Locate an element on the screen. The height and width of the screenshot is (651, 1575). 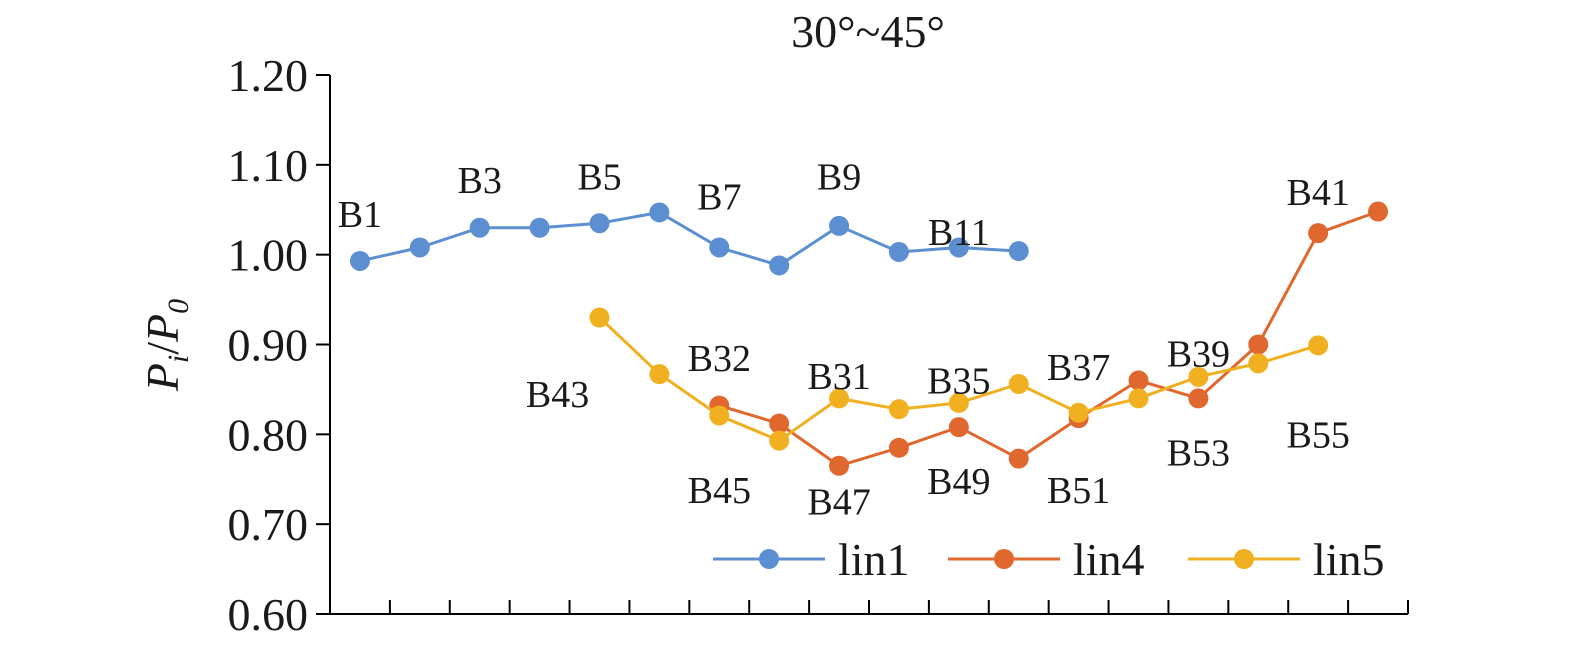
point-label: B45 is located at coordinates (719, 491).